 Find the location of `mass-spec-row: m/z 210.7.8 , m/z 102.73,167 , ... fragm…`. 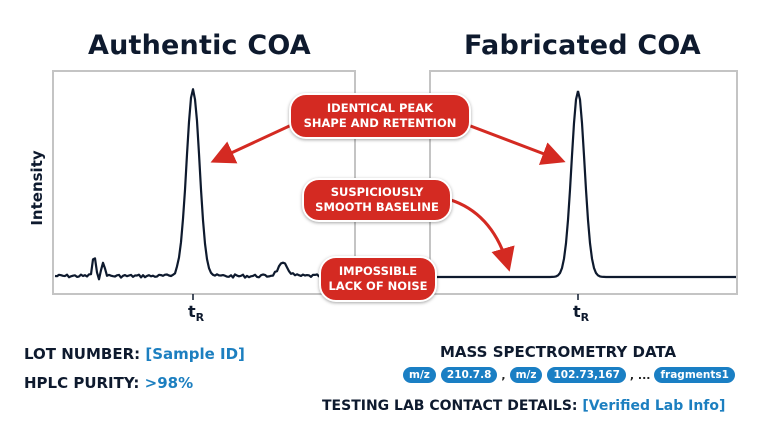

mass-spec-row: m/z 210.7.8 , m/z 102.73,167 , ... fragm… is located at coordinates (569, 375).